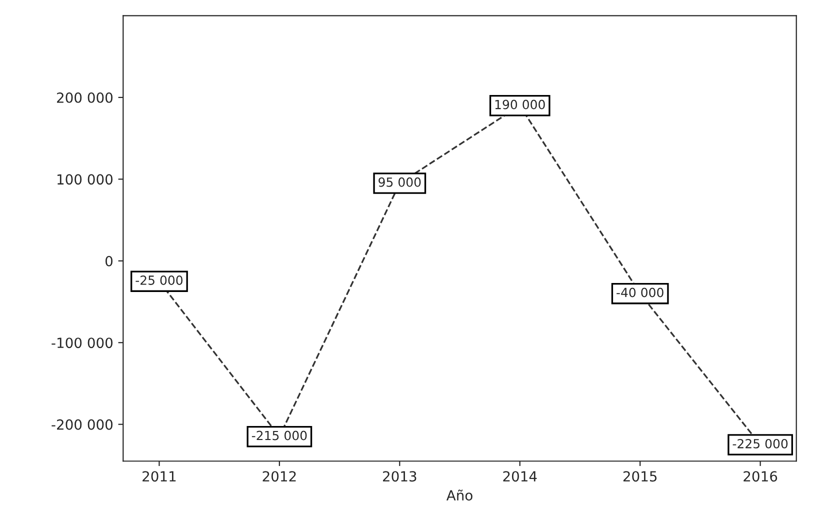 This screenshot has width=821, height=524. I want to click on data-label: 95 000, so click(399, 182).